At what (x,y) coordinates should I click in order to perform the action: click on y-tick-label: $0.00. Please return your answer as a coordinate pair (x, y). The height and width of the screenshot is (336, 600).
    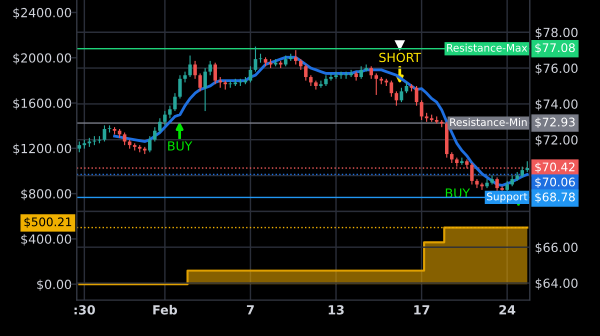
    Looking at the image, I should click on (54, 285).